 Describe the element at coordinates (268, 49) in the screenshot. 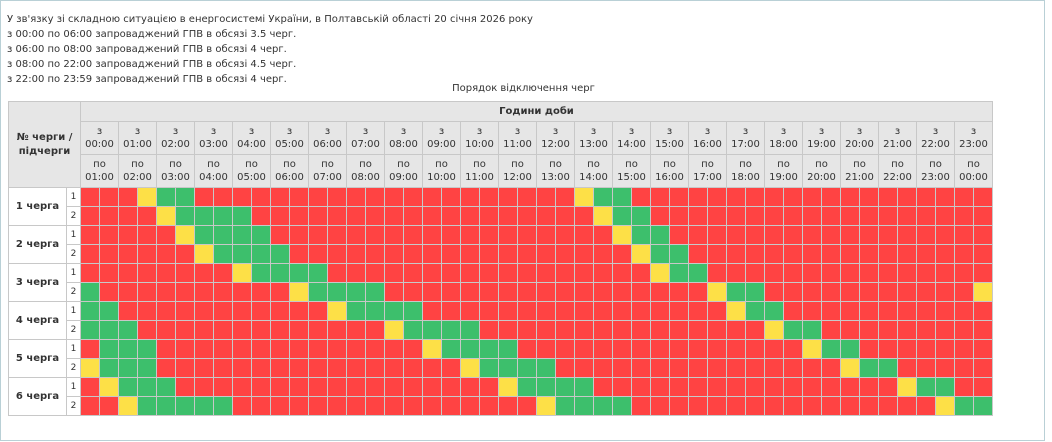

I see `notice-volume: 4 черг.` at that location.